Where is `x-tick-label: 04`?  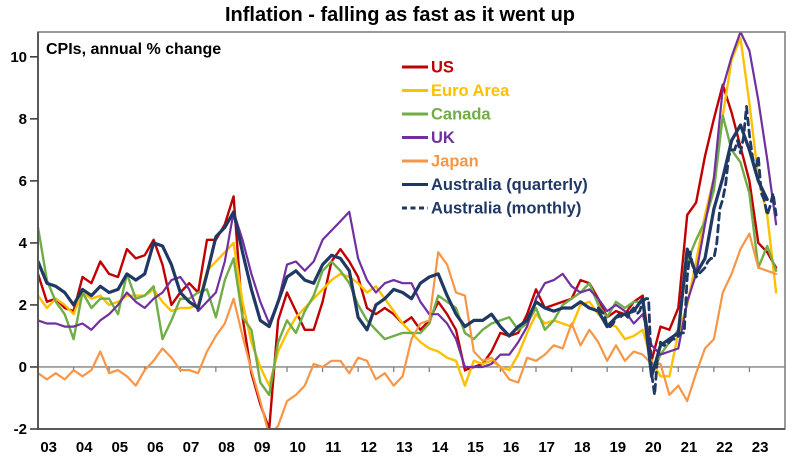
x-tick-label: 04 is located at coordinates (84, 447).